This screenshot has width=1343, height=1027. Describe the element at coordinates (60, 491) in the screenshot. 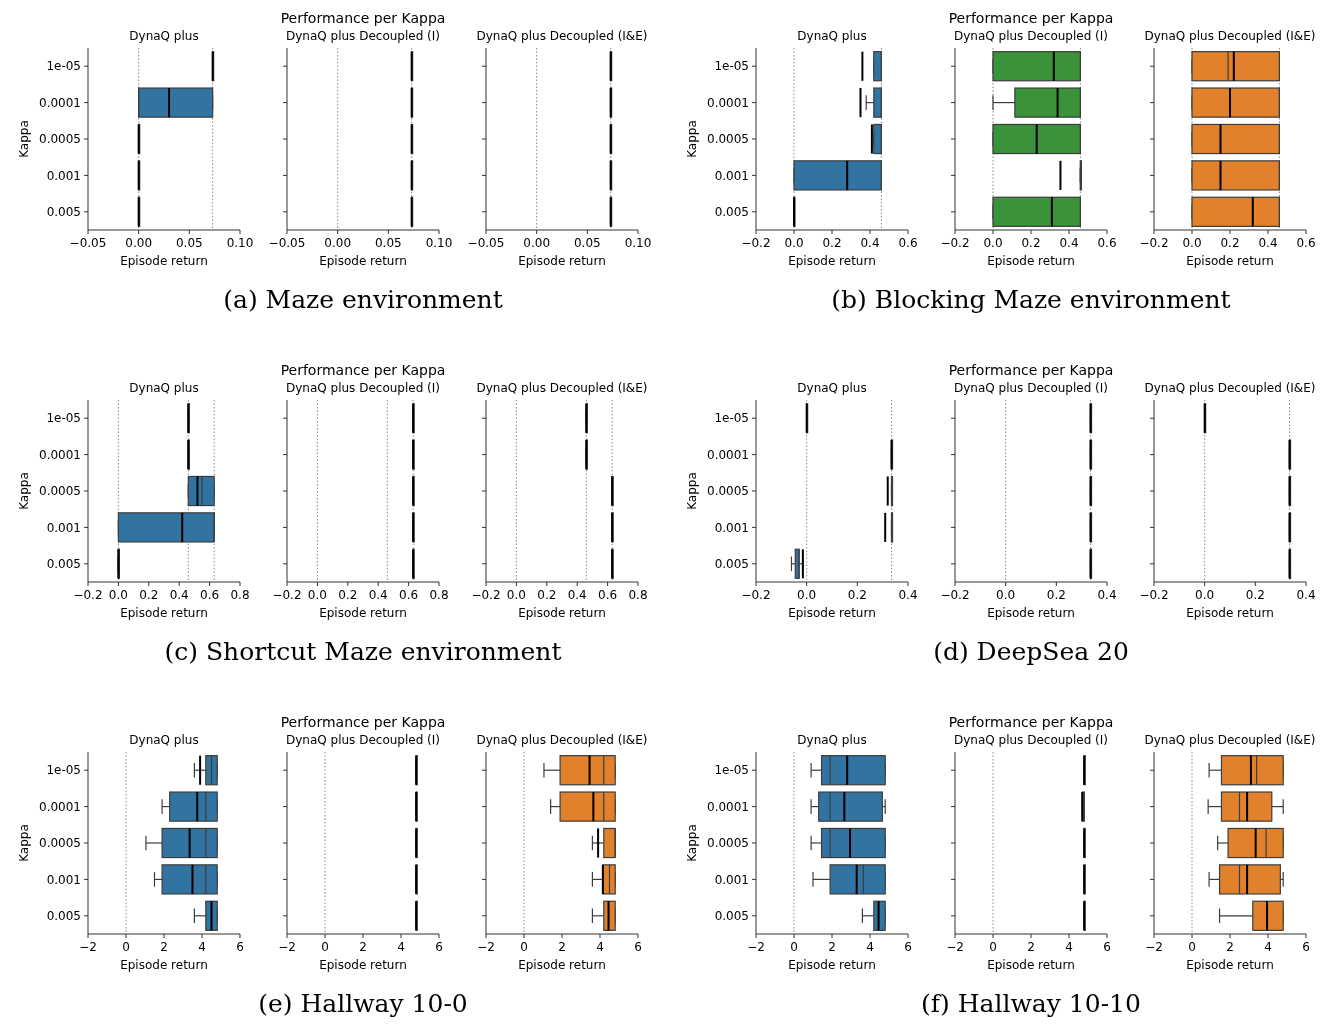

I see `y-tick-label: 0.0005` at that location.